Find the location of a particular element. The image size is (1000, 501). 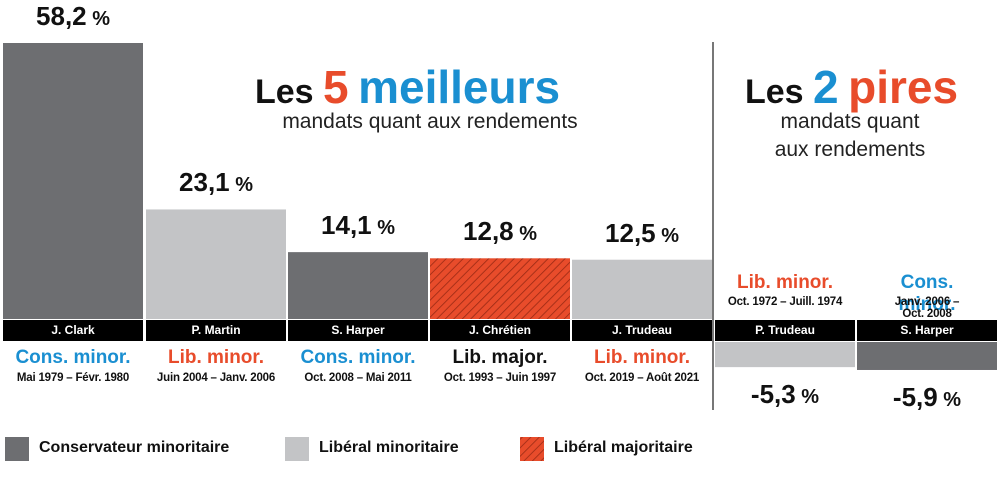

value-label-4: 12,8 % is located at coordinates (500, 231).